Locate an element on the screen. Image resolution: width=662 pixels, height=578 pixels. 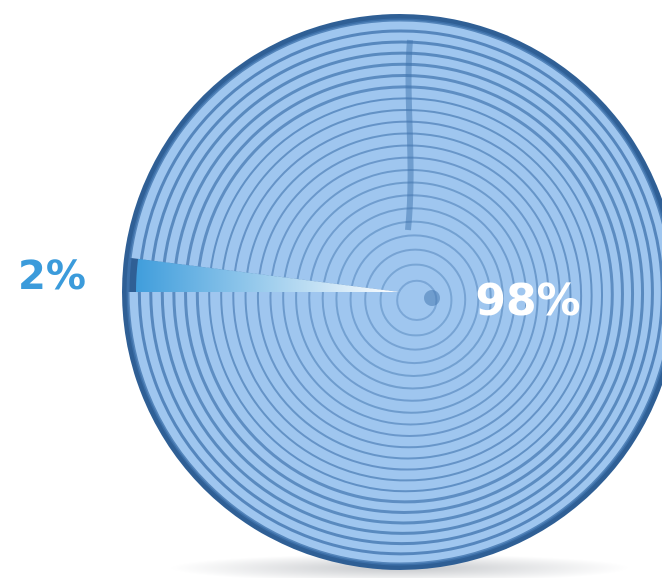
pie-slice is located at coordinates (268, 275).